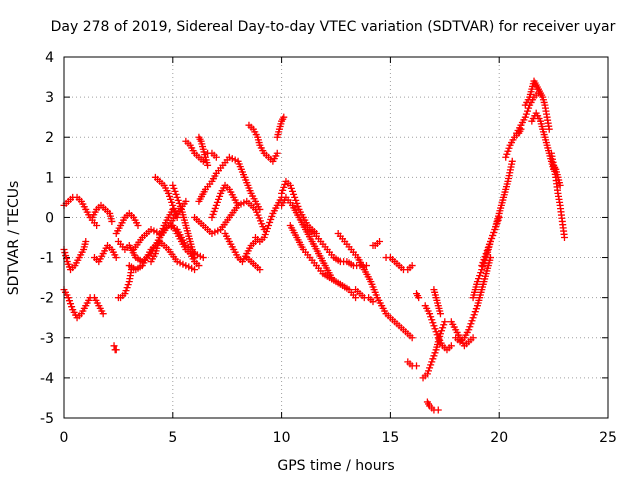 Image resolution: width=640 pixels, height=480 pixels. I want to click on y-tick-label: -2, so click(47, 299).